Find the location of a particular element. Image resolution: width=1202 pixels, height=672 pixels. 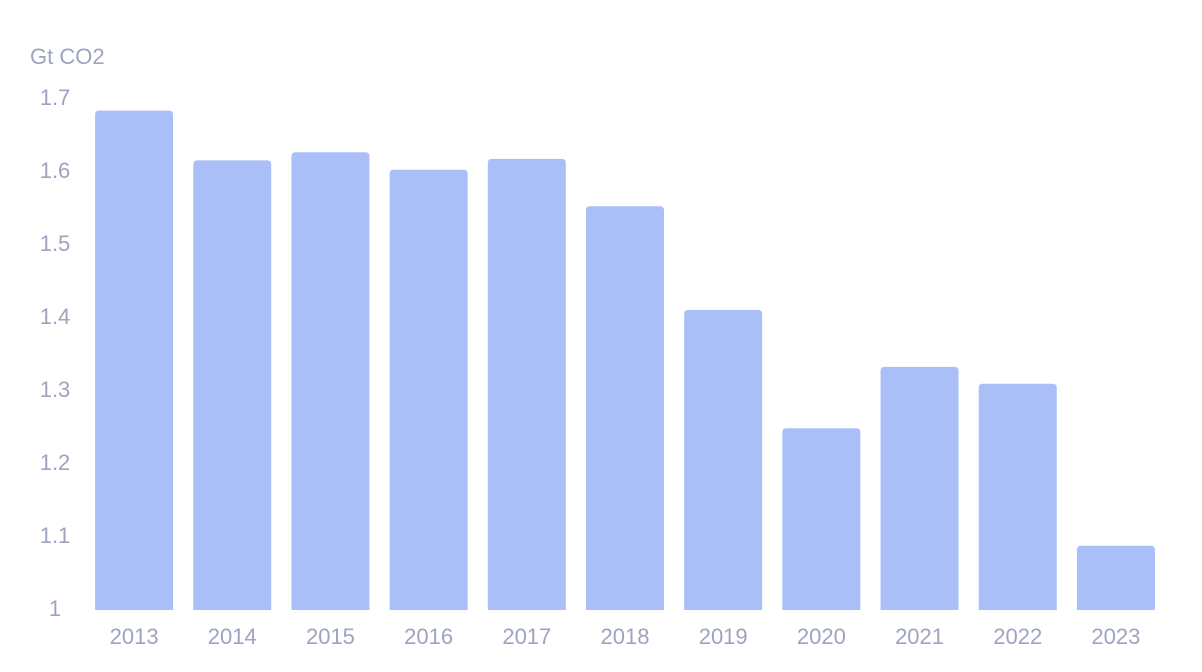

y-tick-label: 1.2 is located at coordinates (55, 462).